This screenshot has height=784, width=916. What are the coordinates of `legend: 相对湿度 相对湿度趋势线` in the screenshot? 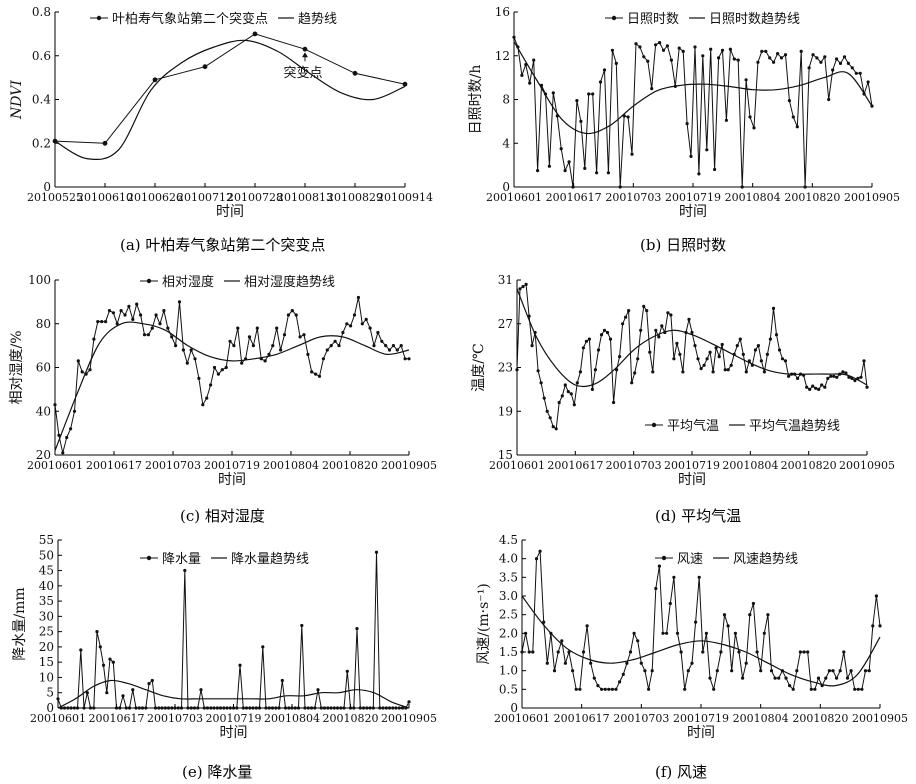 It's located at (237, 282).